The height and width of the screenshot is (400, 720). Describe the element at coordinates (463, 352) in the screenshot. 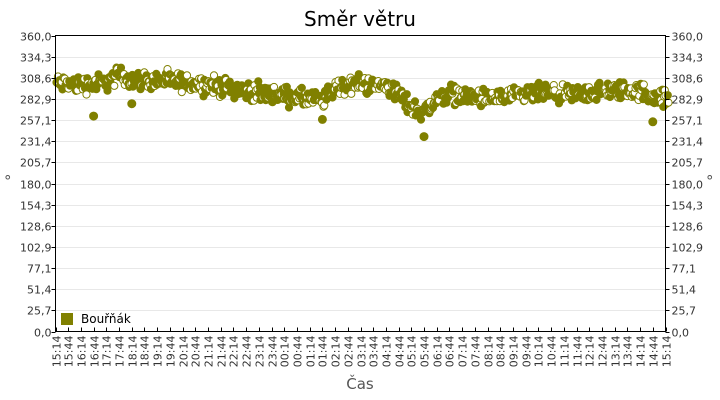

I see `x-tick-label: 07:14` at that location.